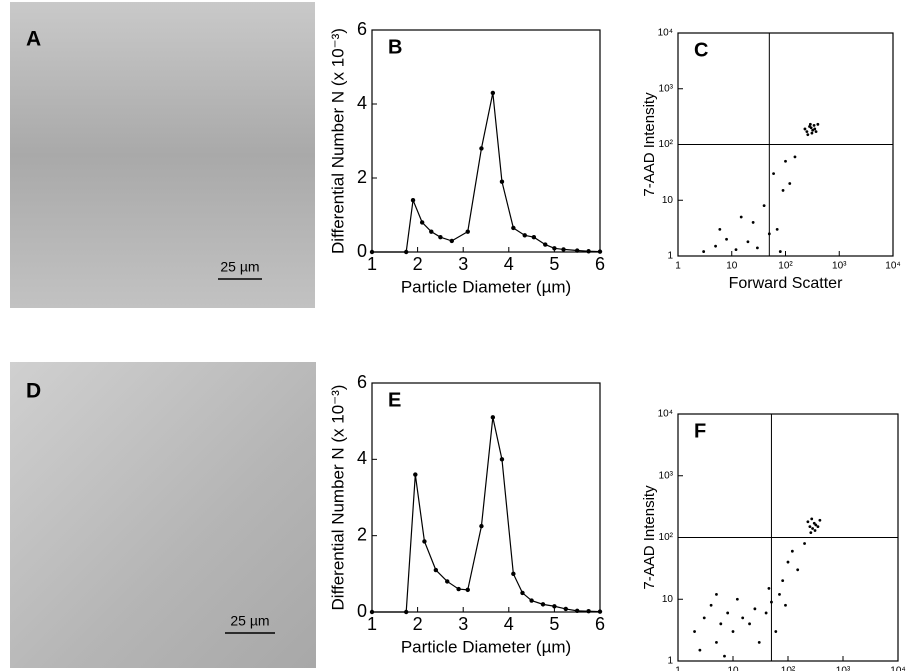  What do you see at coordinates (337, 141) in the screenshot?
I see `y-axis-label: Differential Number N (x 10⁻³)` at bounding box center [337, 141].